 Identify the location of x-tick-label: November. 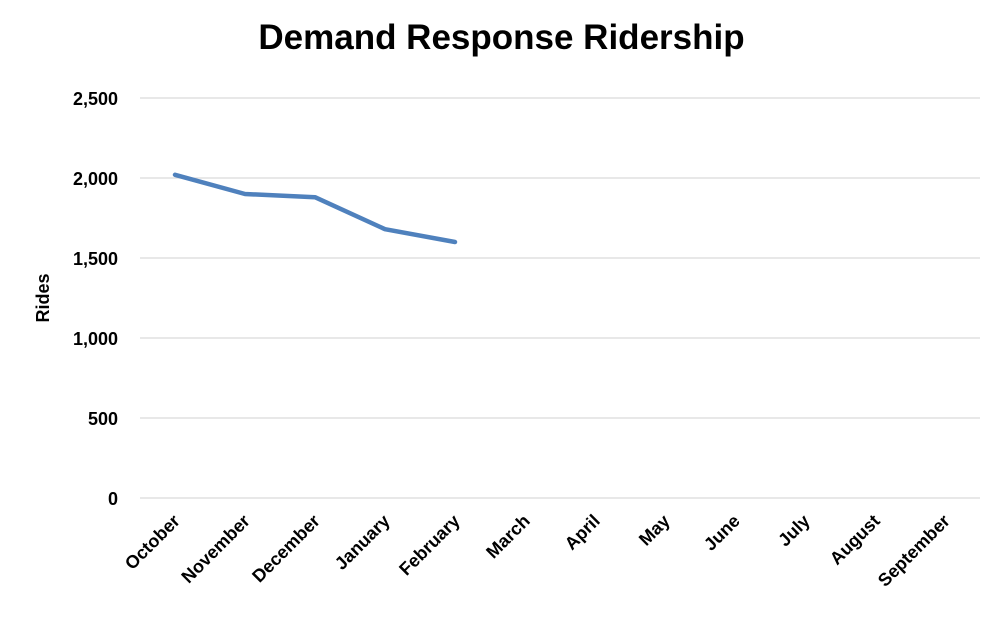
(215, 549).